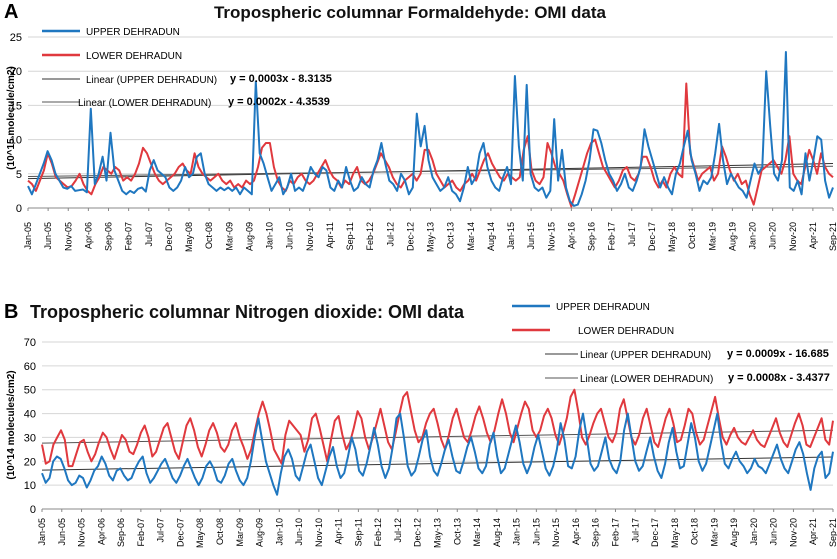 The height and width of the screenshot is (559, 837). I want to click on y-tick-label: 30, so click(30, 438).